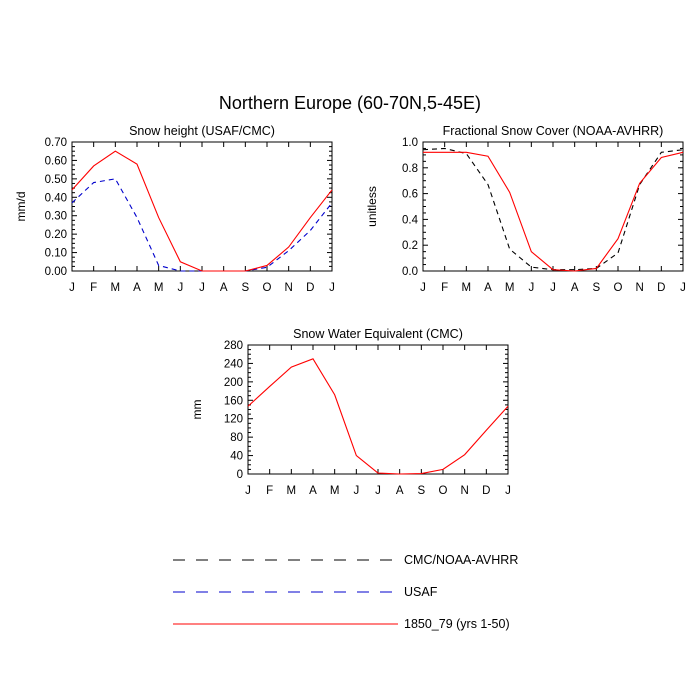 The width and height of the screenshot is (700, 700). What do you see at coordinates (345, 560) in the screenshot?
I see `legend-item: CMC/NOAA-AVHRR` at bounding box center [345, 560].